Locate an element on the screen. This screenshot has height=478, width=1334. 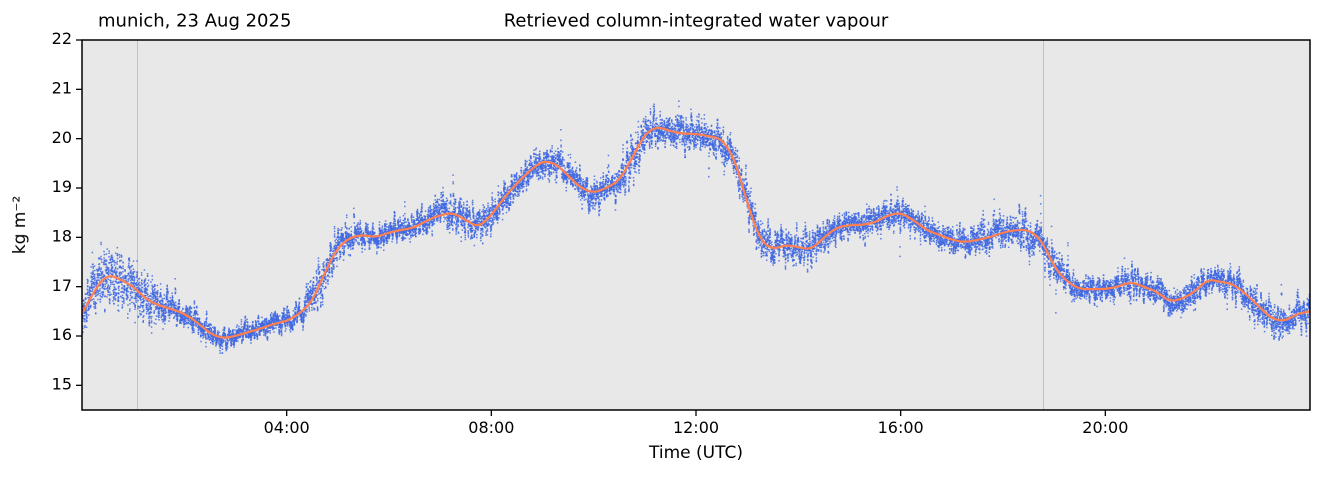
station-date-label: munich, 23 Aug 2025 is located at coordinates (195, 21).